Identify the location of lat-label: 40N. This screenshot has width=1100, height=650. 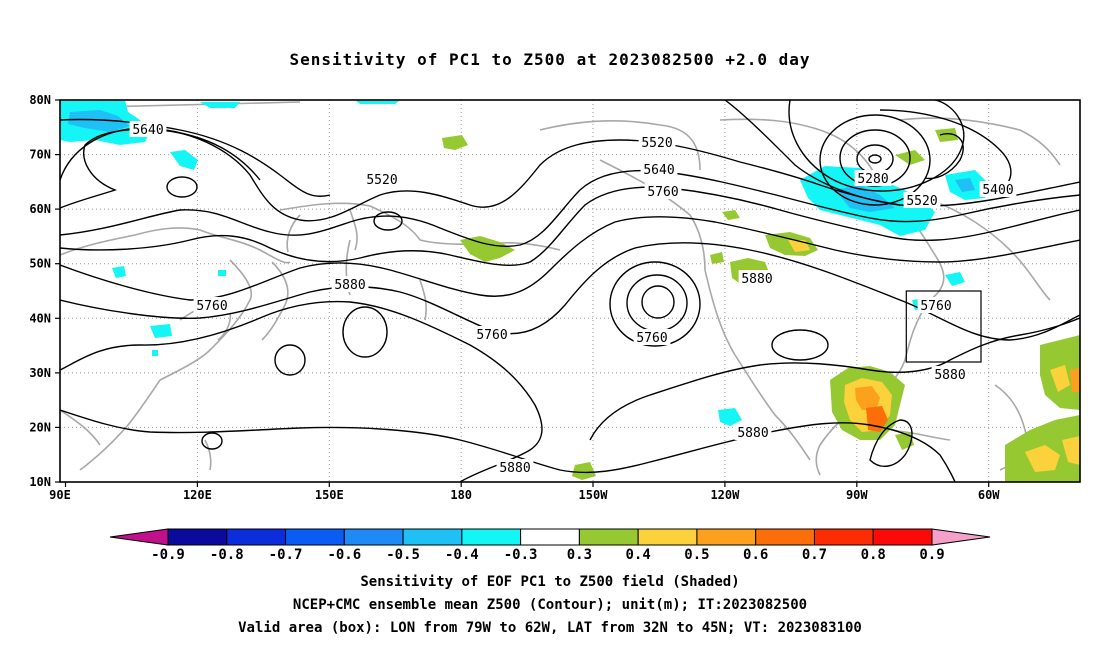
(40, 318).